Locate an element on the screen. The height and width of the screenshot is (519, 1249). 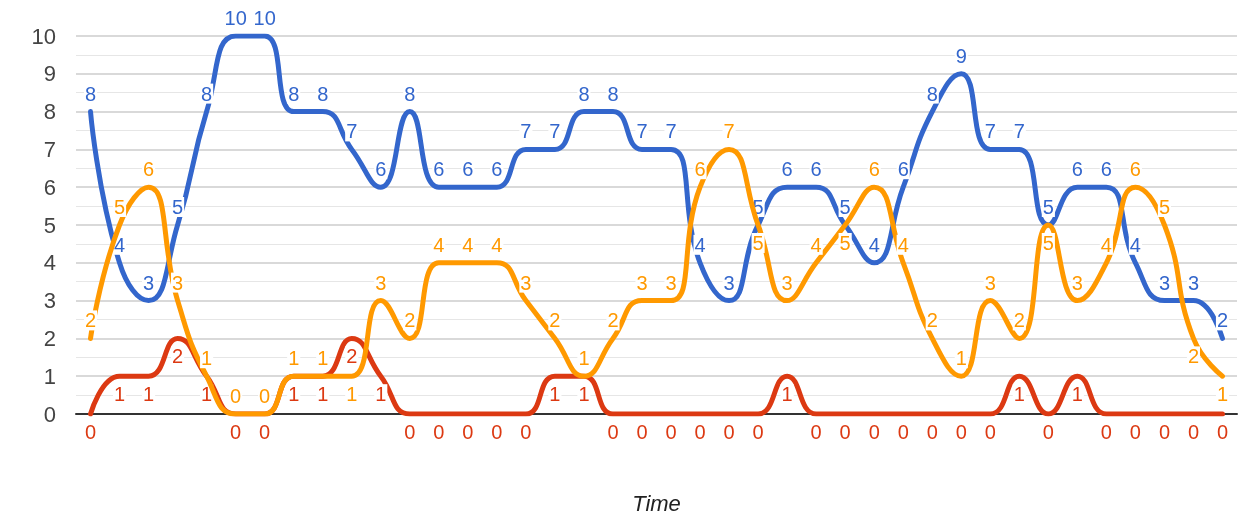
y-tick-label: 6 is located at coordinates (49, 187).